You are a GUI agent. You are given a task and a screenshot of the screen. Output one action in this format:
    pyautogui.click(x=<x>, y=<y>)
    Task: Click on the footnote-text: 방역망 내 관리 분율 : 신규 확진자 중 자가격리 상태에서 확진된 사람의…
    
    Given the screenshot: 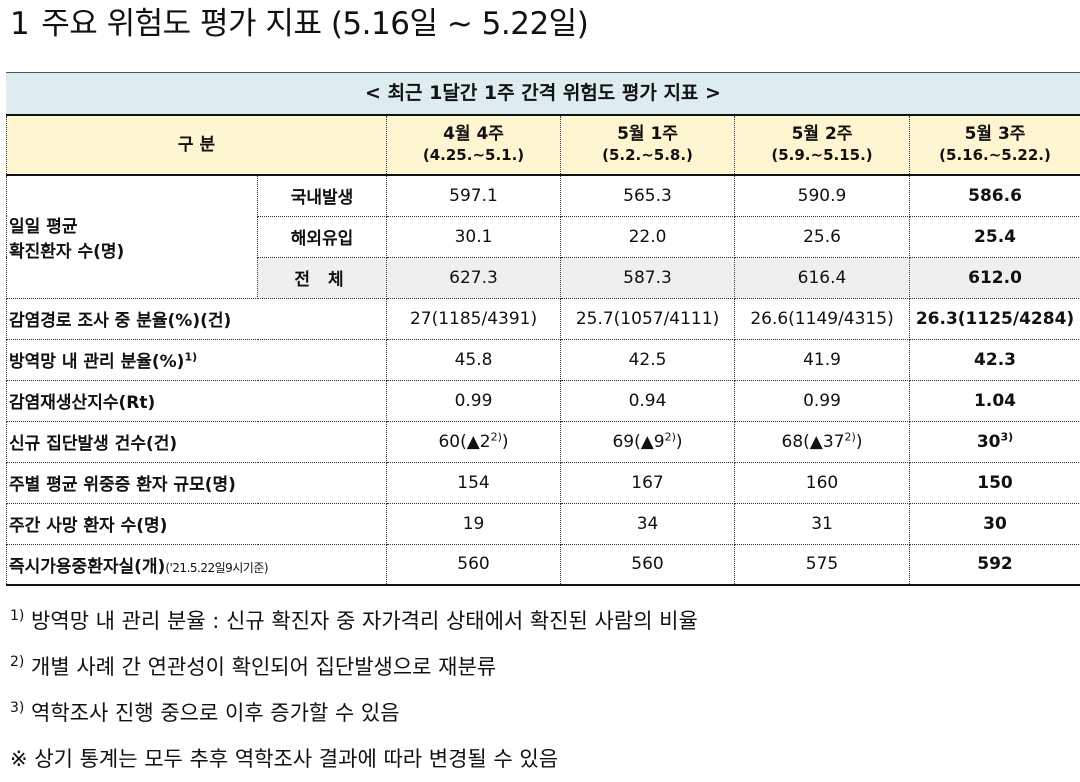 What is the action you would take?
    pyautogui.click(x=360, y=621)
    